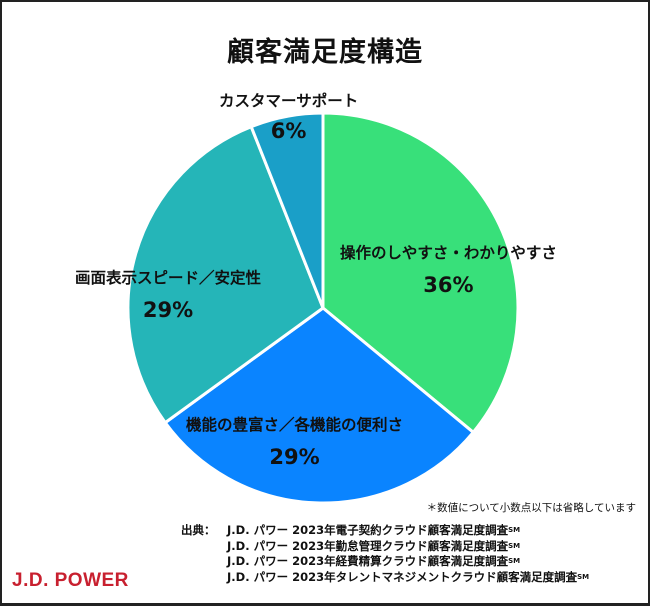 Image resolution: width=650 pixels, height=606 pixels. What do you see at coordinates (325, 52) in the screenshot?
I see `chart-title: 顧客満足度構造` at bounding box center [325, 52].